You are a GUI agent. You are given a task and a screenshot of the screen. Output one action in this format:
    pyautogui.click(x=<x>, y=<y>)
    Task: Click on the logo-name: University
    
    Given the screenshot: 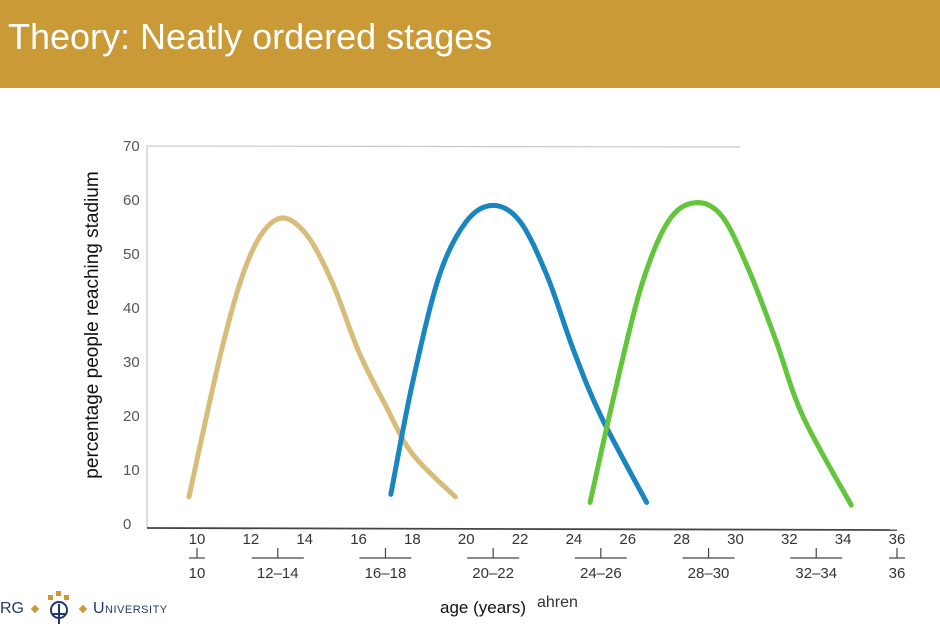 What is the action you would take?
    pyautogui.click(x=130, y=608)
    